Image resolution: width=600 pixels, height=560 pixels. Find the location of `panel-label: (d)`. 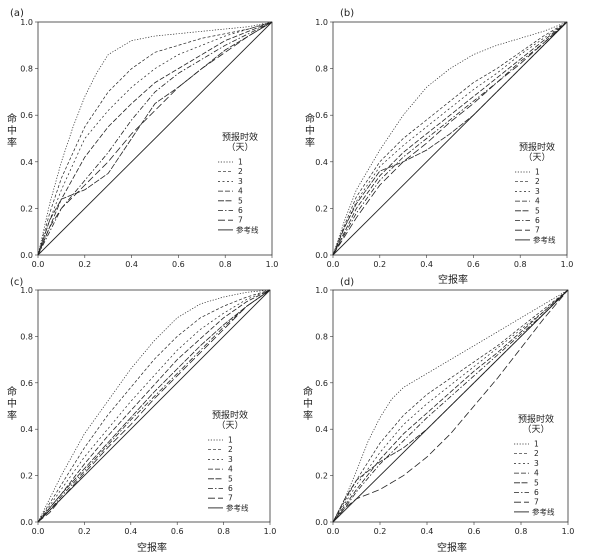

panel-label: (d) is located at coordinates (347, 282).